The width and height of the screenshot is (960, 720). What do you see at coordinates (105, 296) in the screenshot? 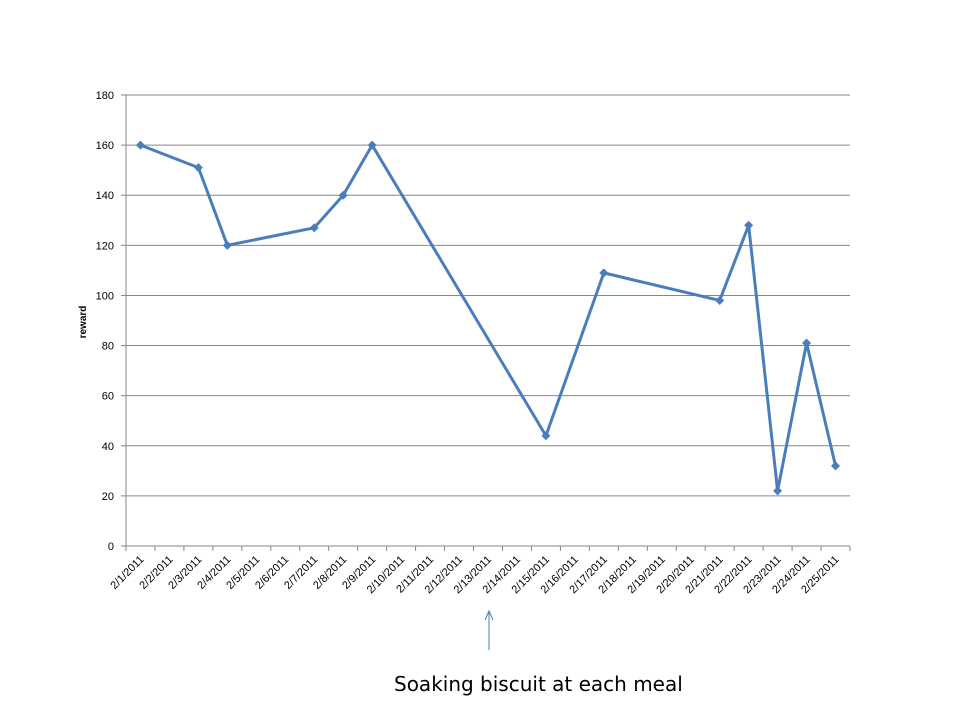
I see `y-tick-label: 100` at bounding box center [105, 296].